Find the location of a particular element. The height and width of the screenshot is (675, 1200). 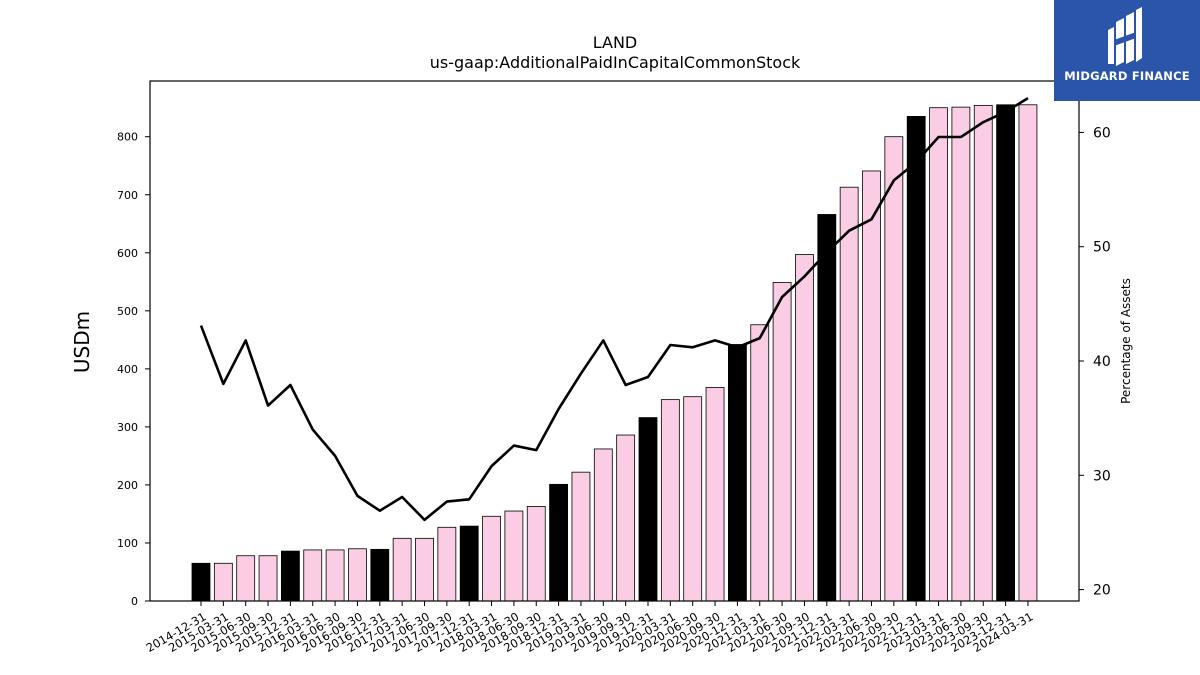

y2-tick-label: 40 is located at coordinates (1102, 362).